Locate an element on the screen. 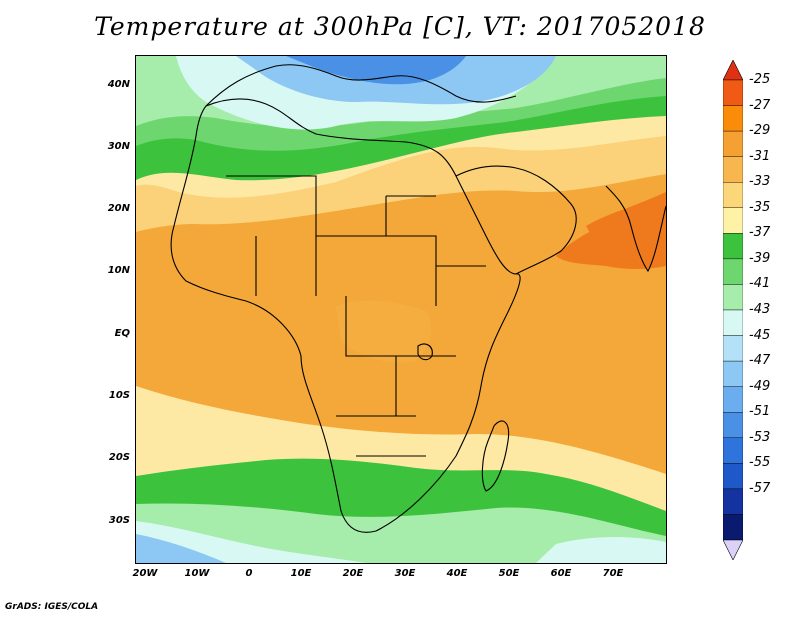 This screenshot has height=618, width=800. field-north-blue-core is located at coordinates (376, 70).